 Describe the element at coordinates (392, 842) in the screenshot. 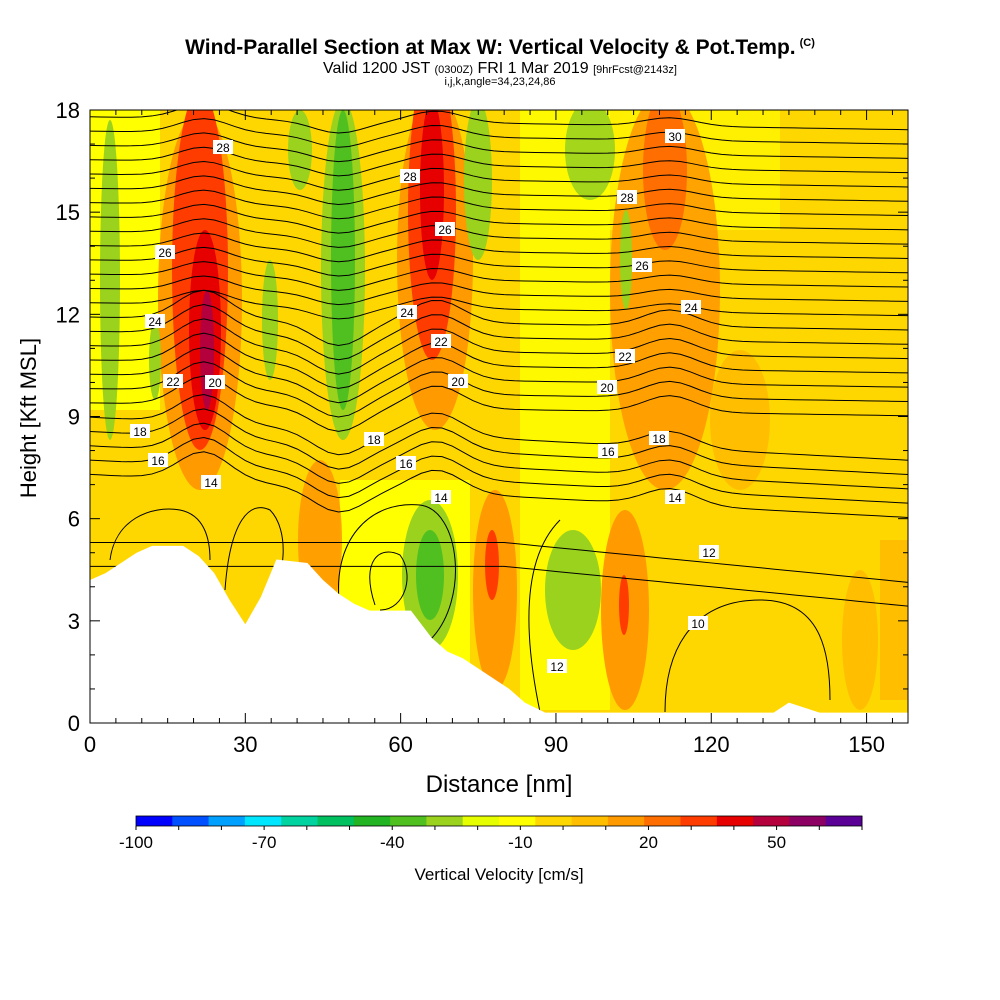

I see `colorbar-tick-label: -40` at that location.